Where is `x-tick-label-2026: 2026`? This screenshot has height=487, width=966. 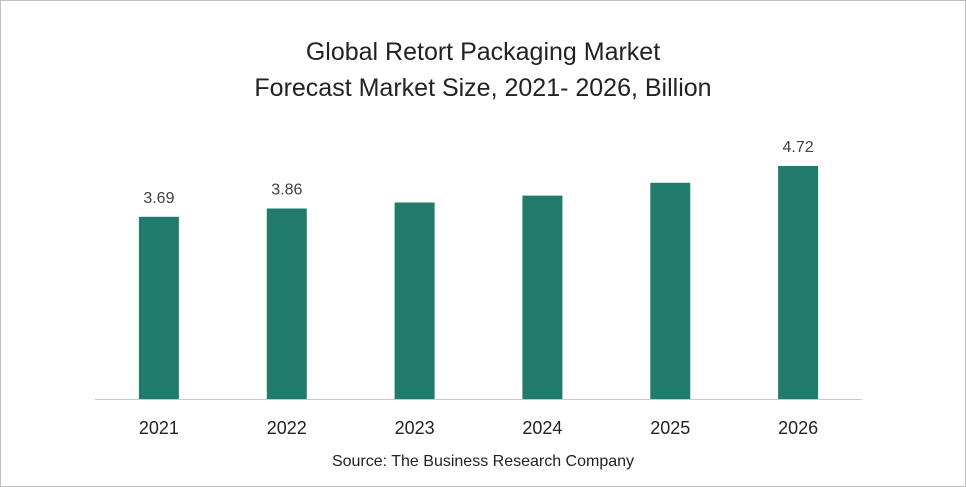
x-tick-label-2026: 2026 is located at coordinates (798, 428).